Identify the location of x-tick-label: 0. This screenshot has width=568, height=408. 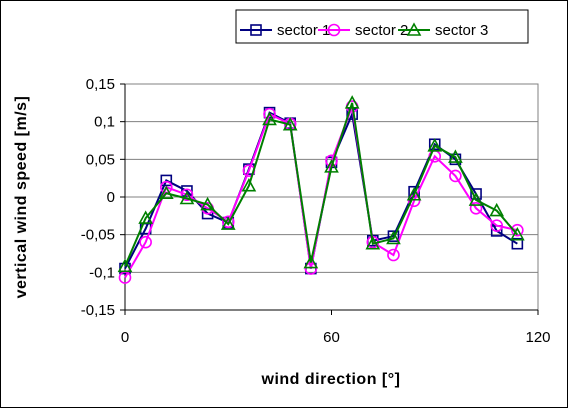
(125, 337).